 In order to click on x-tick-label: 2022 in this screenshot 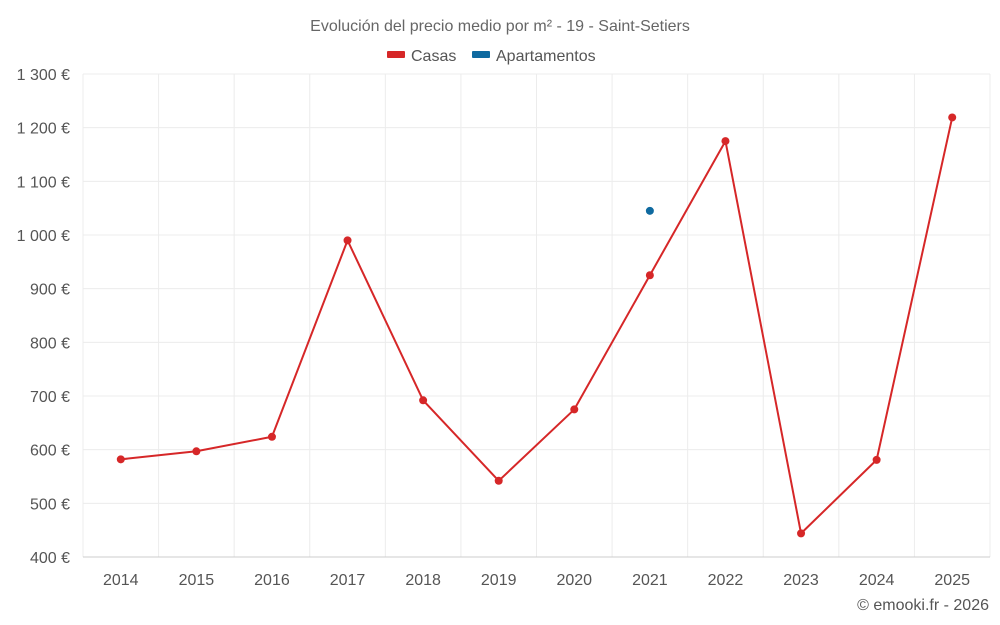, I will do `click(726, 580)`.